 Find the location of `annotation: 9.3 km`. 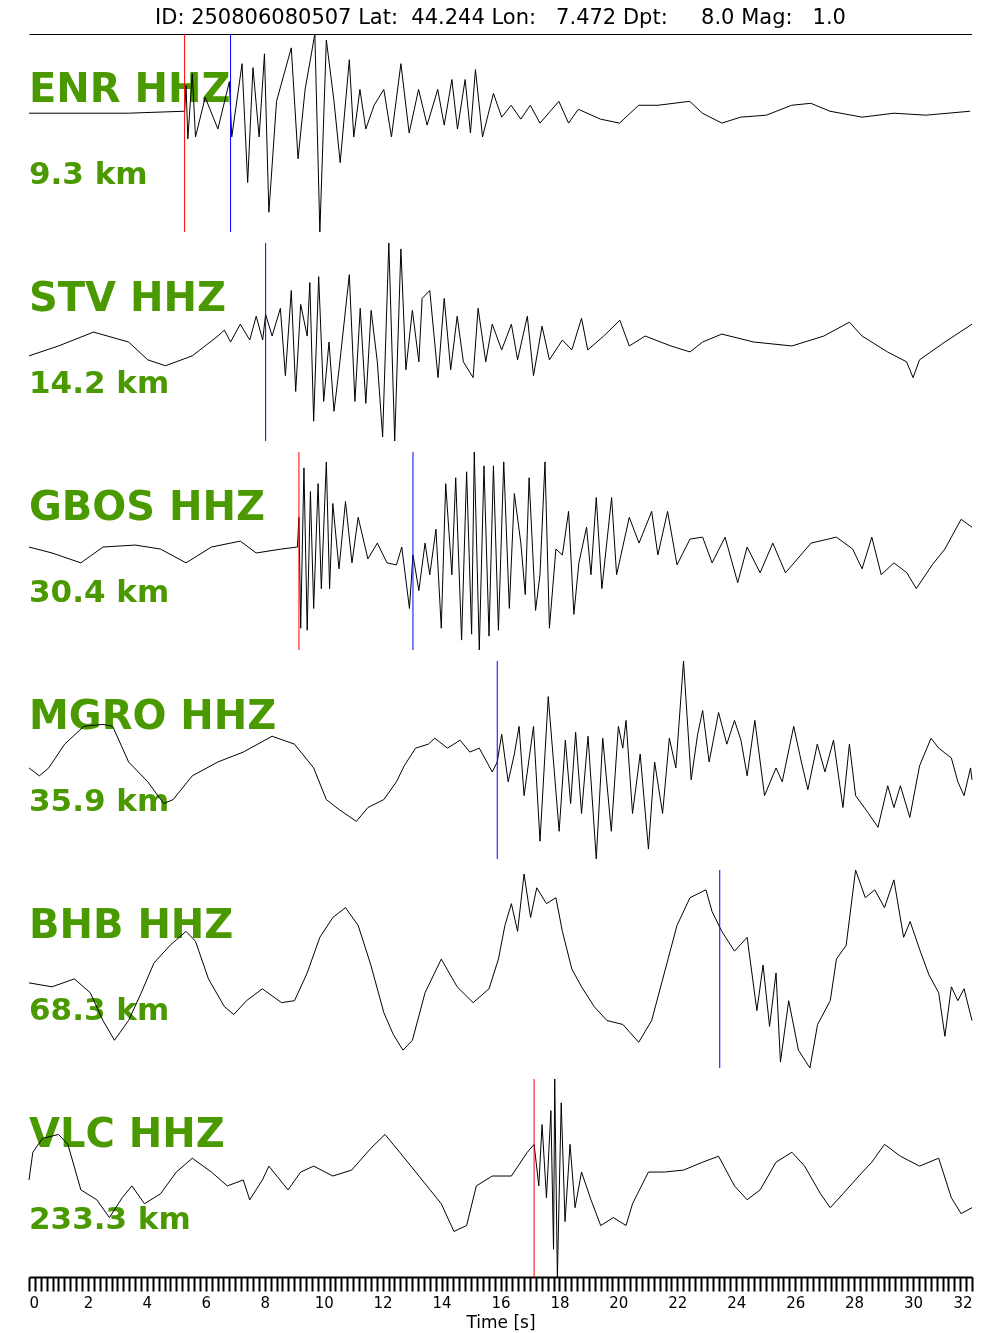

annotation: 9.3 km is located at coordinates (88, 173).